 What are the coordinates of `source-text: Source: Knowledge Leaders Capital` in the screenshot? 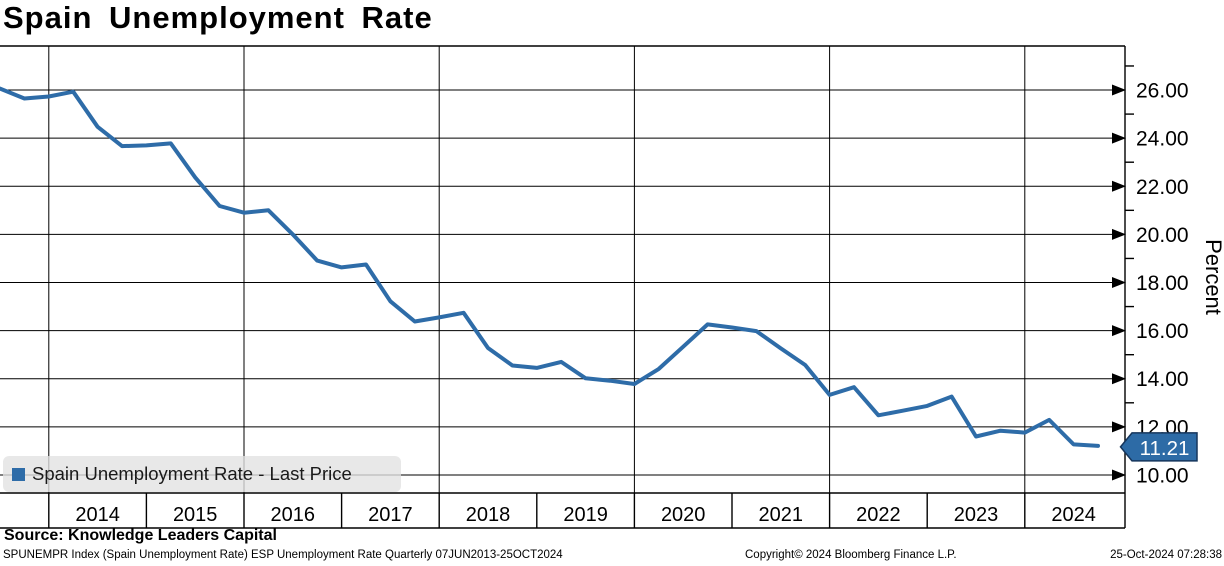 It's located at (140, 535).